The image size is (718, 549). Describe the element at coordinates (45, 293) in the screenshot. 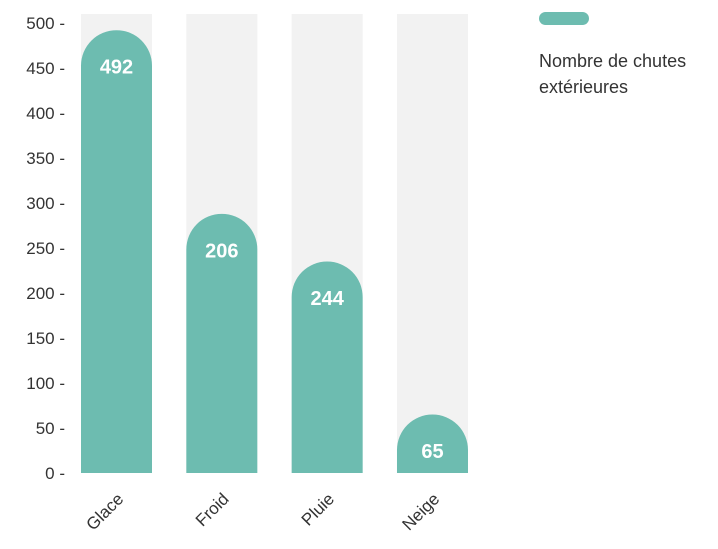

I see `y-tick-label: 200 -` at that location.